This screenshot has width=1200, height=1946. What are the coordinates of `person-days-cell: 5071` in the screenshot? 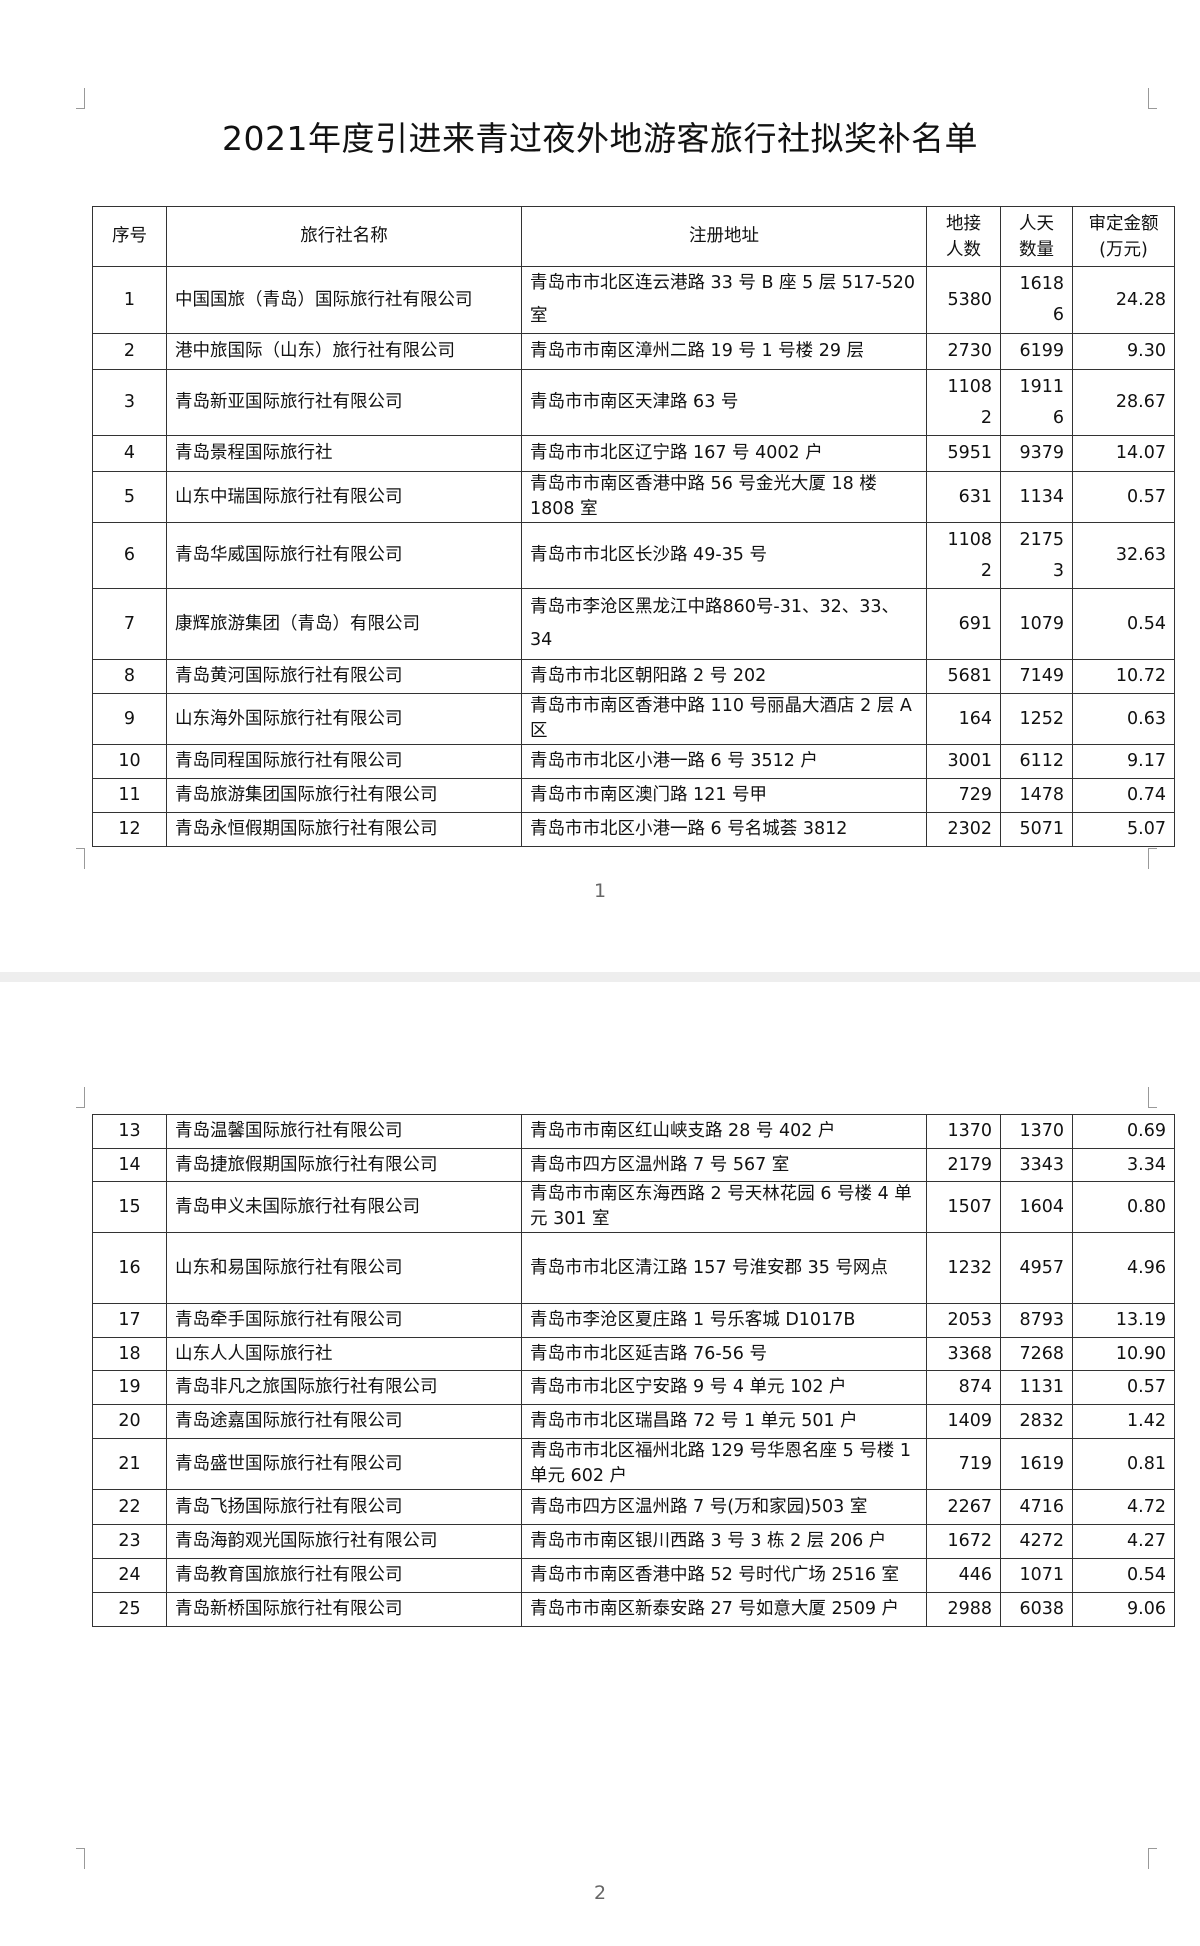 It's located at (1036, 829).